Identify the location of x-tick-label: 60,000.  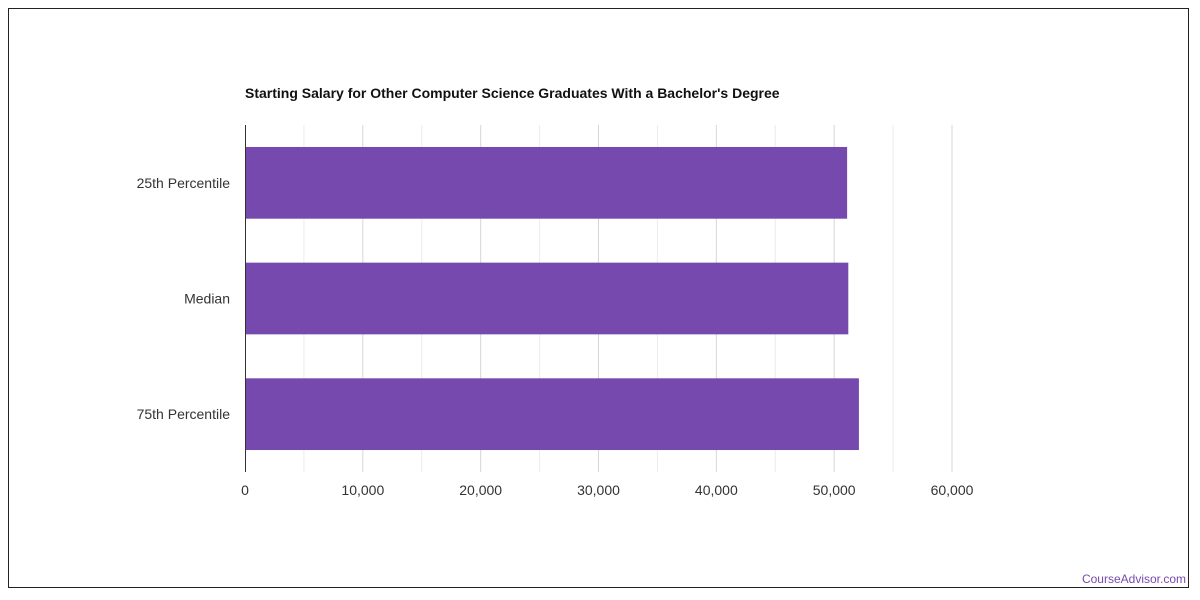
(952, 490).